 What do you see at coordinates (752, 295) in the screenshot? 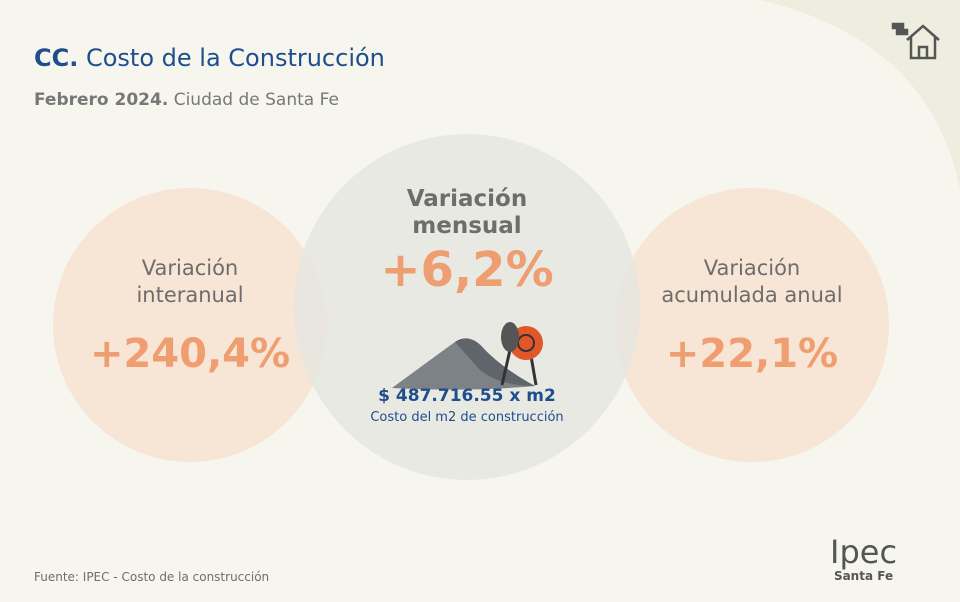
I see `text: acumulada anual` at bounding box center [752, 295].